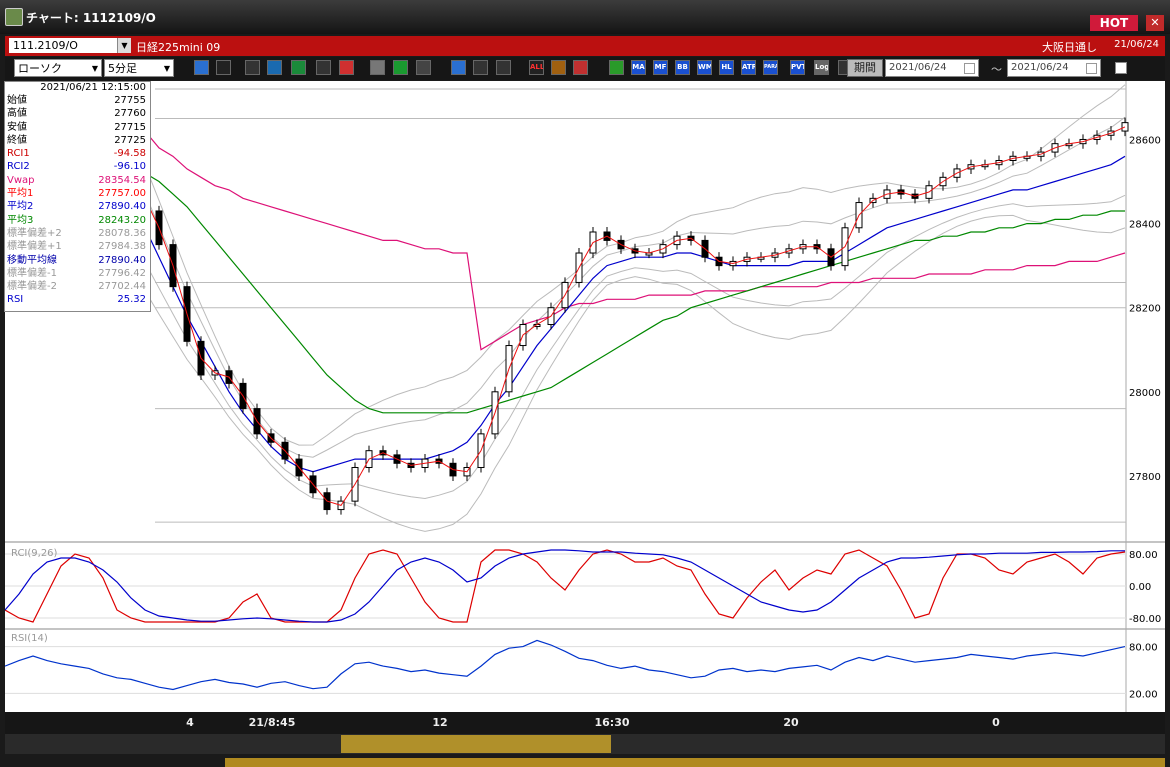  Describe the element at coordinates (131, 300) in the screenshot. I see `data-window-value: 25.32` at that location.